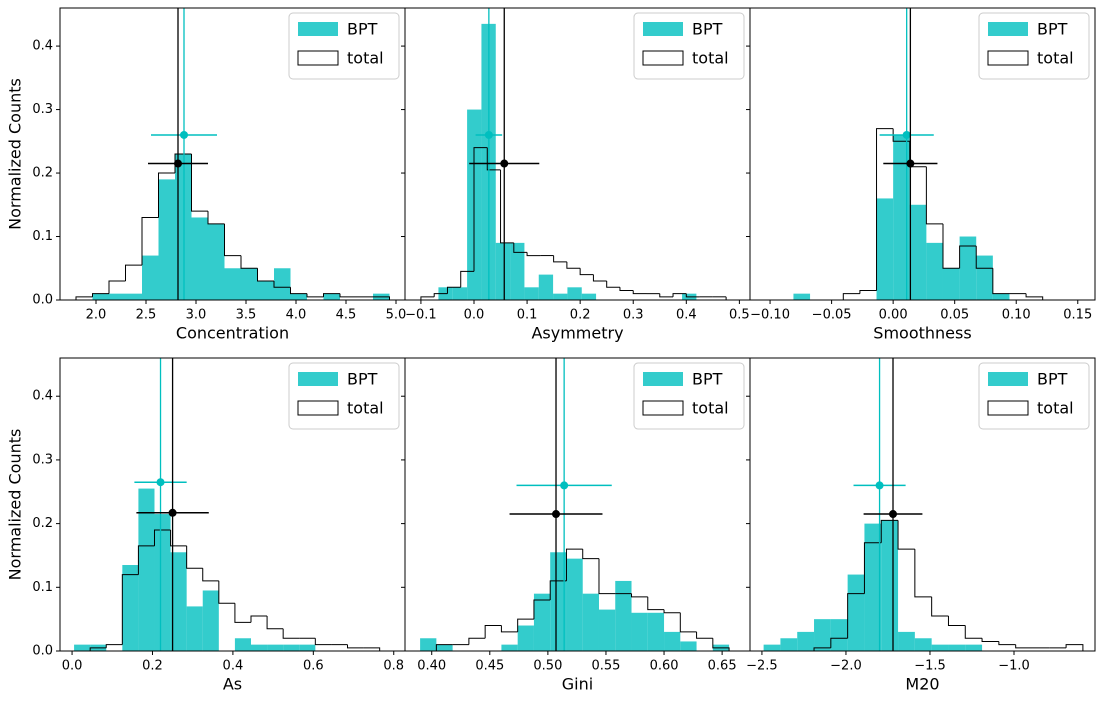 The image size is (1104, 703). Describe the element at coordinates (246, 315) in the screenshot. I see `x-tick-label: 3.5` at that location.